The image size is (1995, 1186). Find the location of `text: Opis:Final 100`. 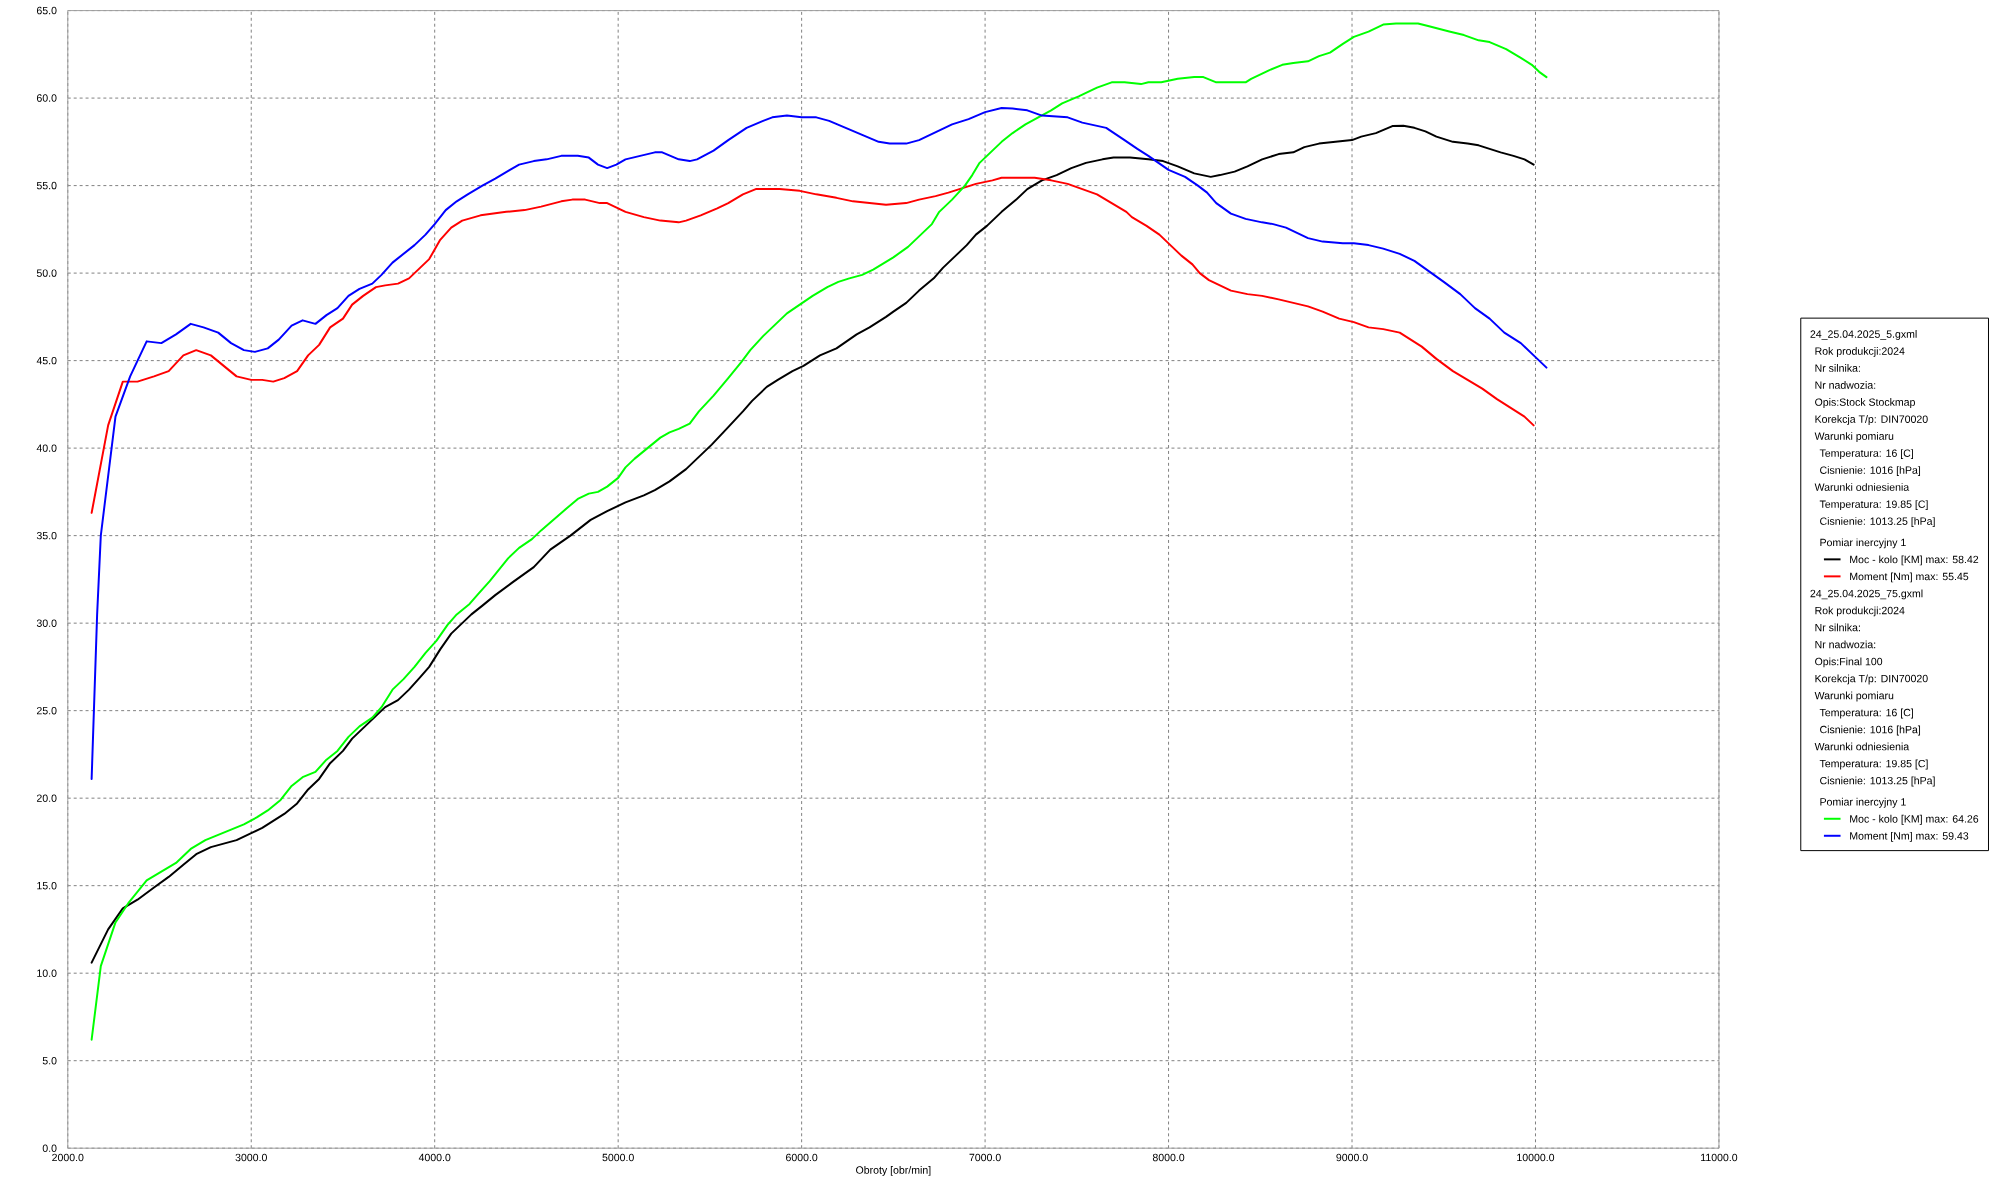

text: Opis:Final 100 is located at coordinates (1849, 662).